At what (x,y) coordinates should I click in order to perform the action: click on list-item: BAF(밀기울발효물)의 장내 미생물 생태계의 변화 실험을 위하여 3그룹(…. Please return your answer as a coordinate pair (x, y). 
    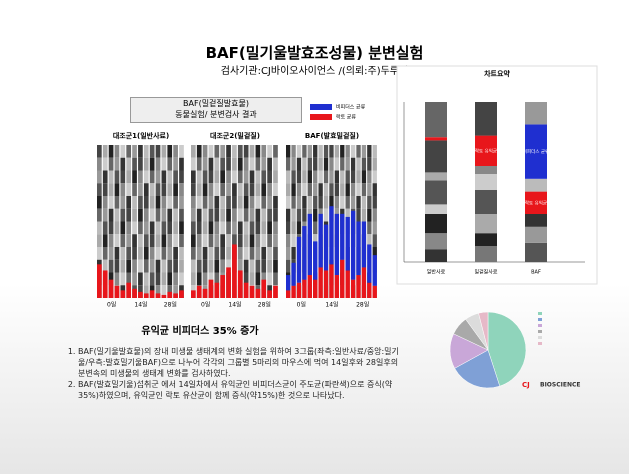
    Looking at the image, I should click on (242, 362).